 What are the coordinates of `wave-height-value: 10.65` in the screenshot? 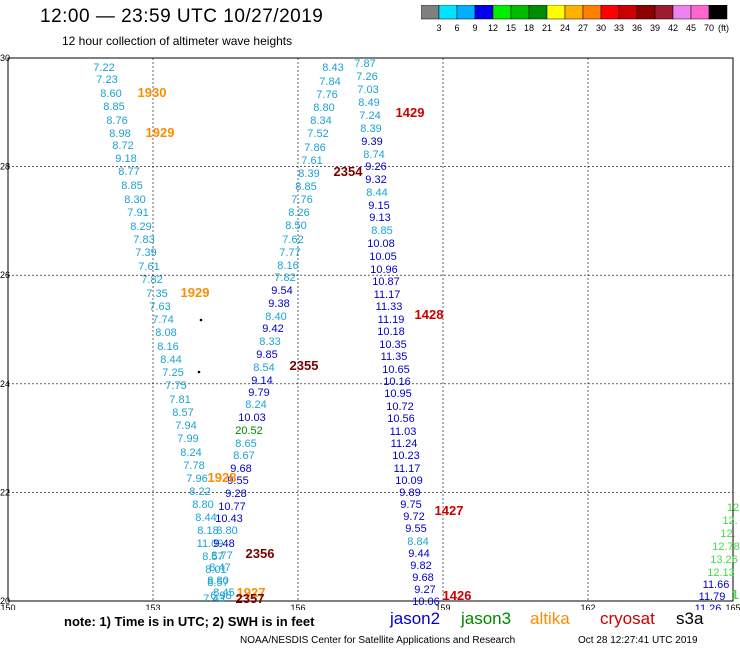 It's located at (396, 370).